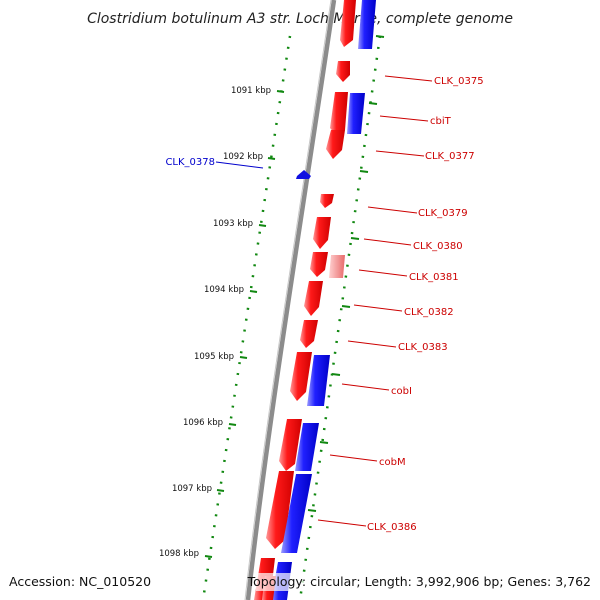 The width and height of the screenshot is (600, 600). I want to click on ruler-label: 1097 kbp, so click(192, 489).